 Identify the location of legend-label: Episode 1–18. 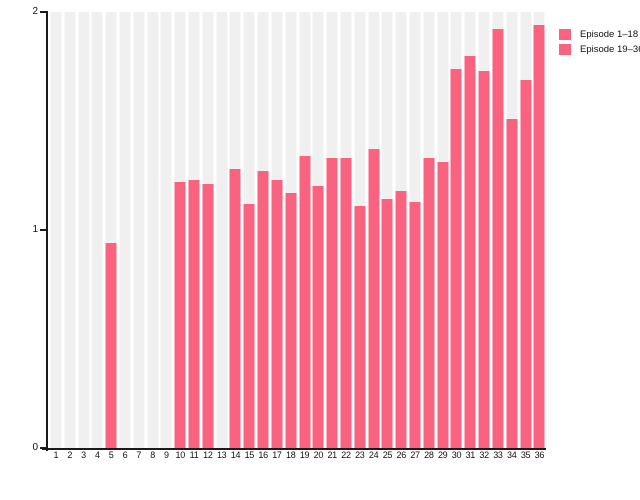
(609, 34).